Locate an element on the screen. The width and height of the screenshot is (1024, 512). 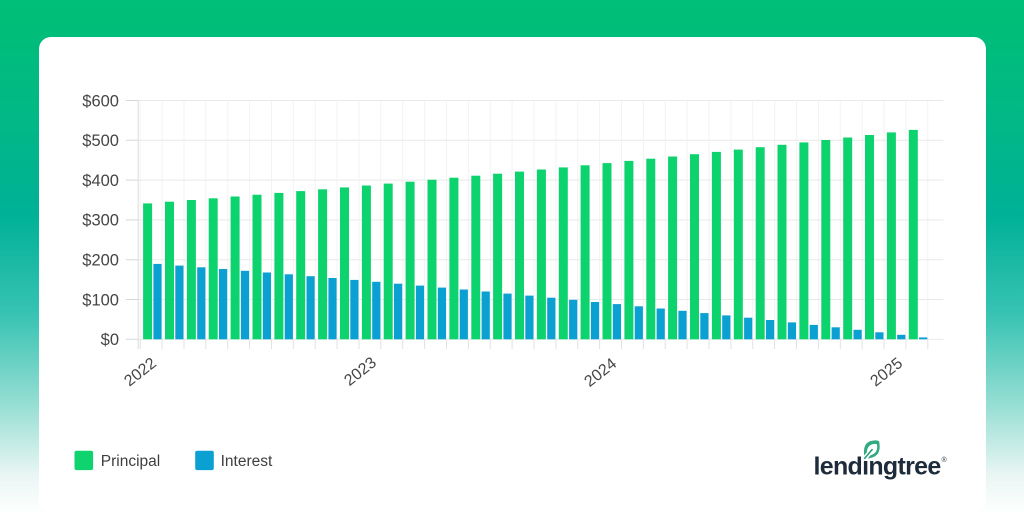
svg-text: 2023 is located at coordinates (360, 371).